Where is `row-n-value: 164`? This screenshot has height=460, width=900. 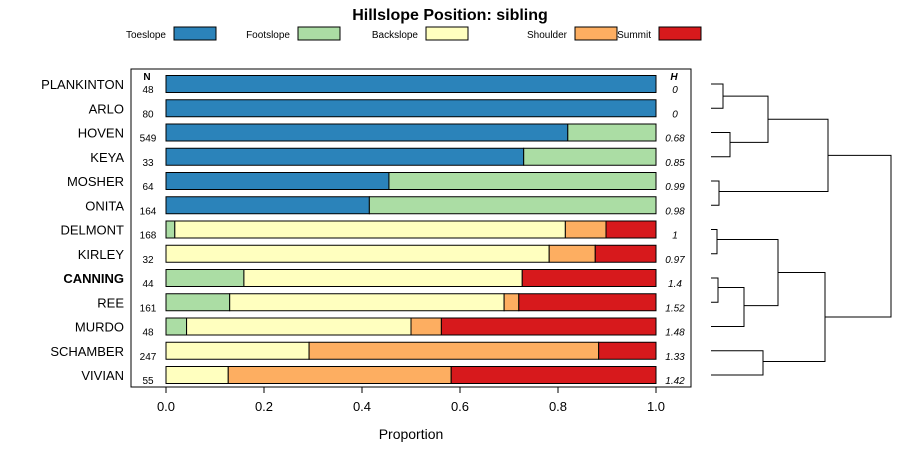
row-n-value: 164 is located at coordinates (148, 211).